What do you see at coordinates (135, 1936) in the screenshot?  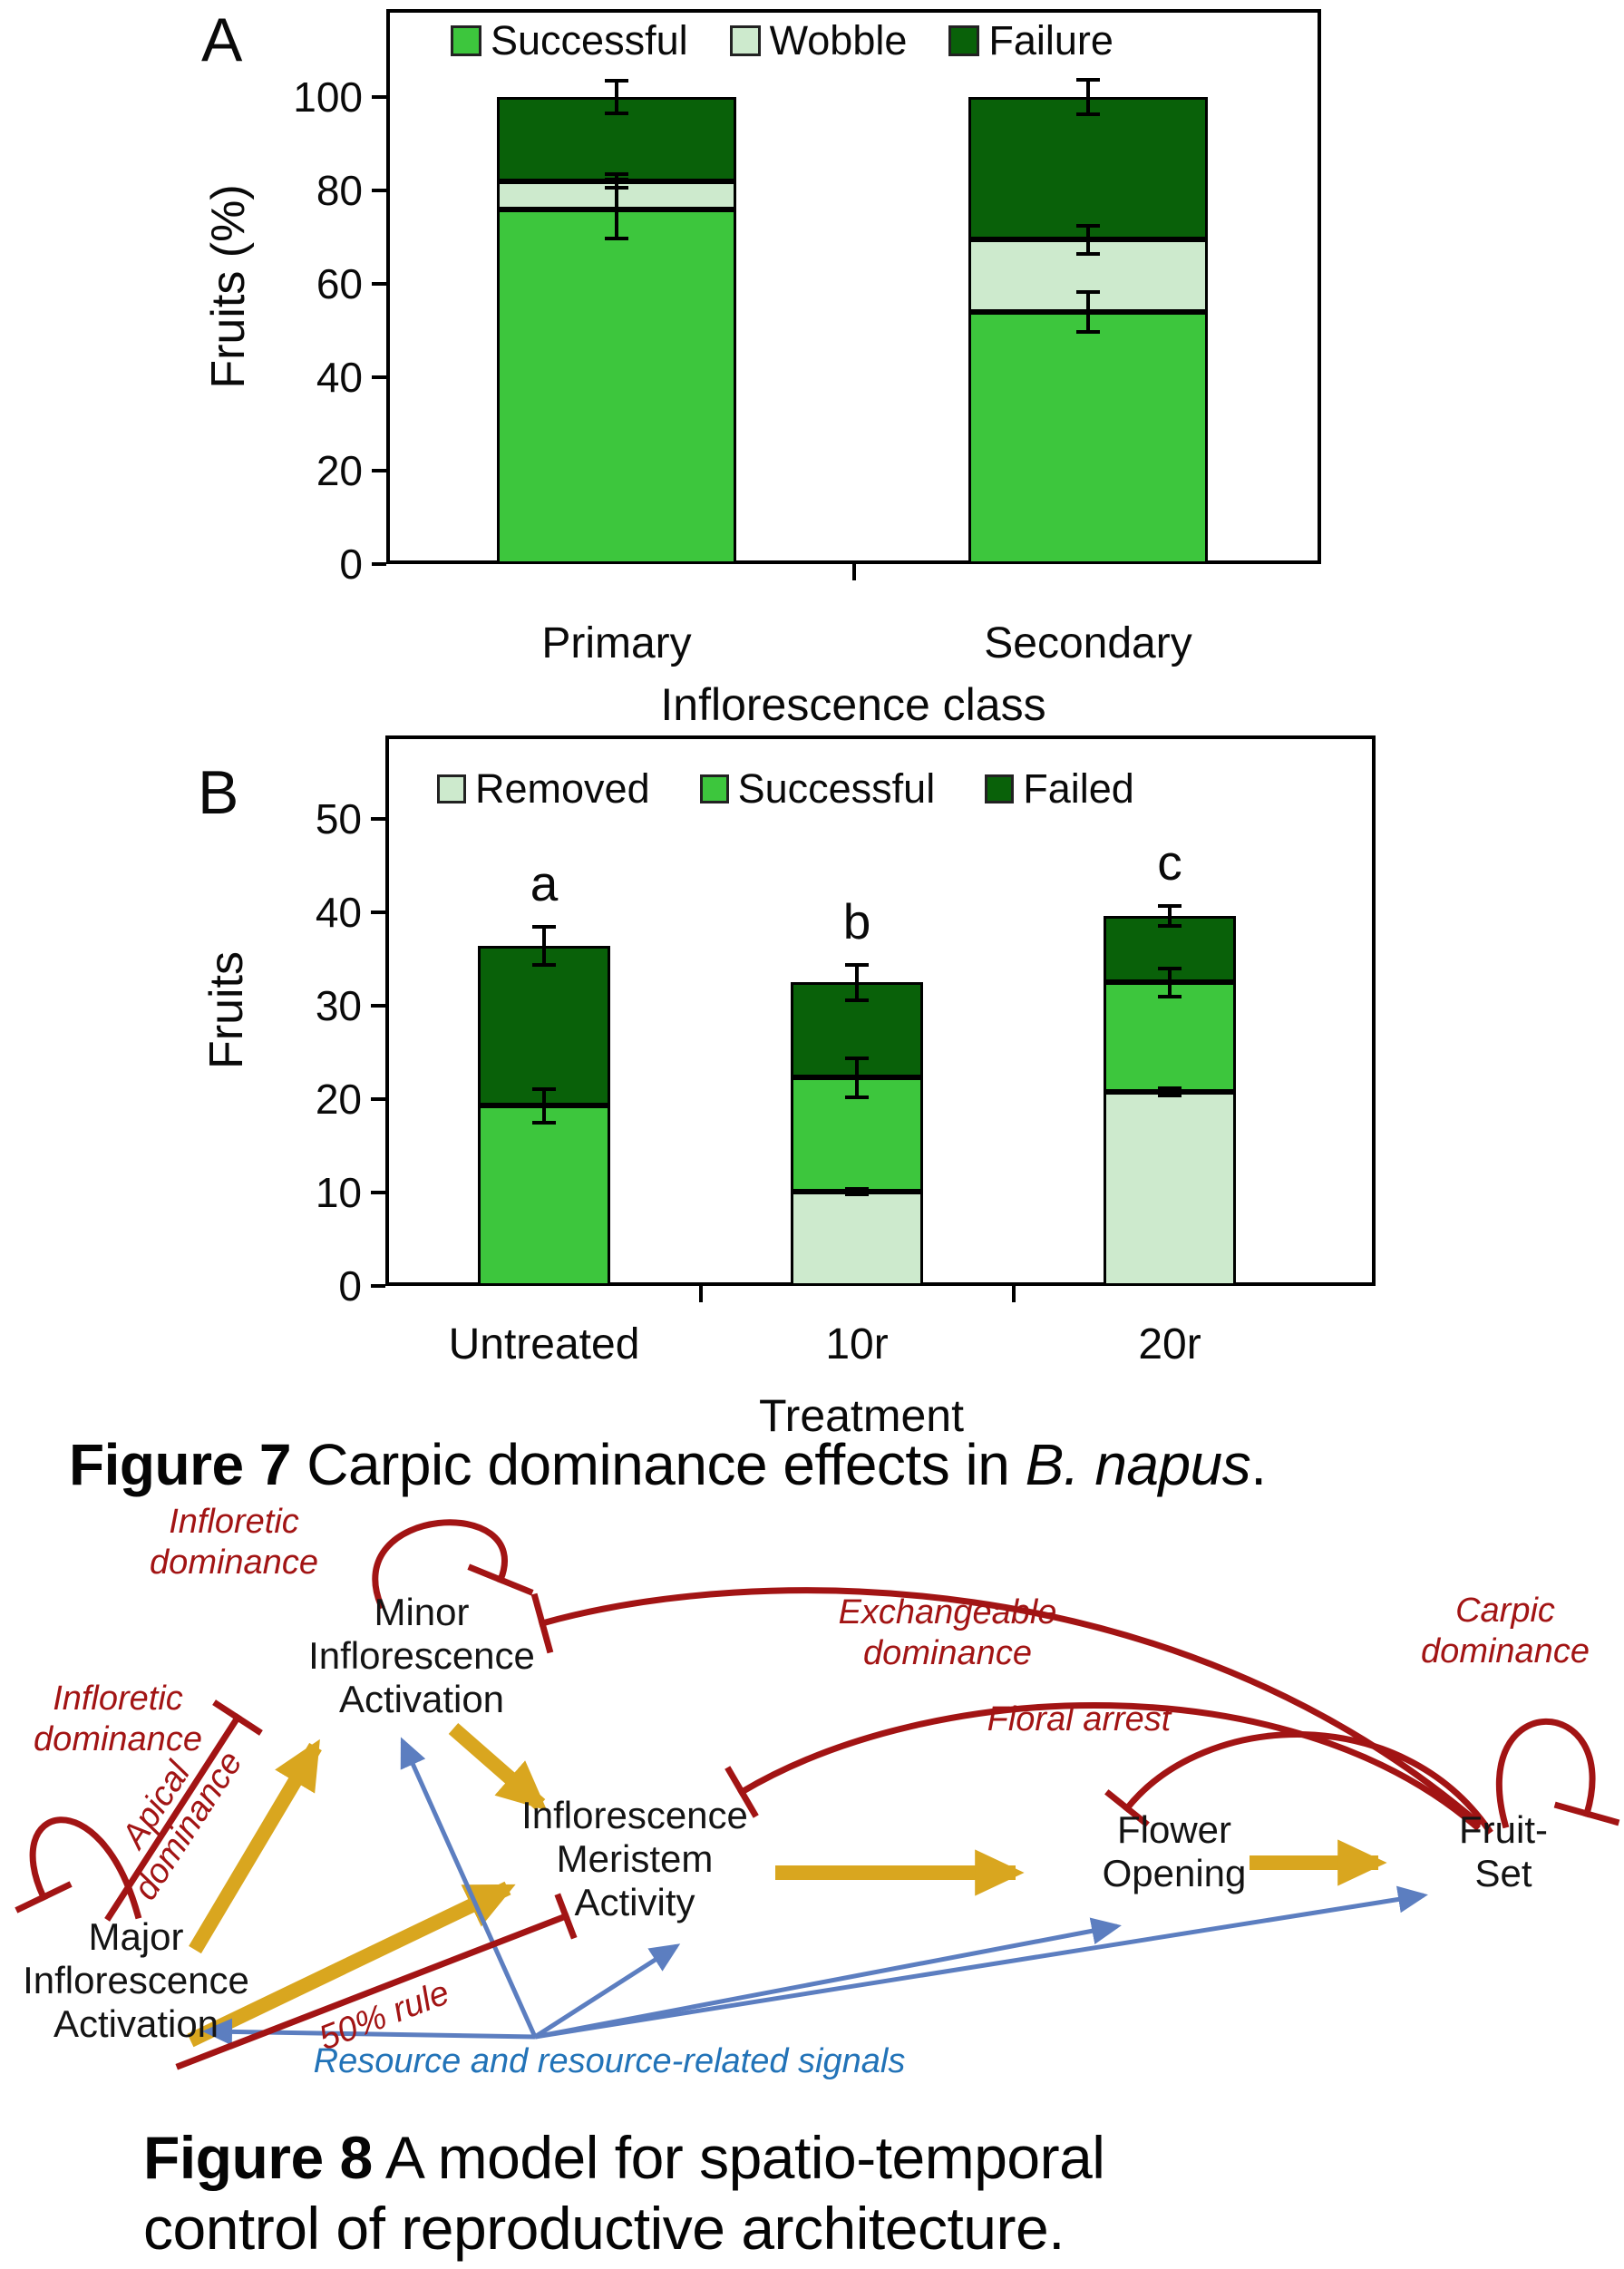 I see `node-major-line1: Major` at bounding box center [135, 1936].